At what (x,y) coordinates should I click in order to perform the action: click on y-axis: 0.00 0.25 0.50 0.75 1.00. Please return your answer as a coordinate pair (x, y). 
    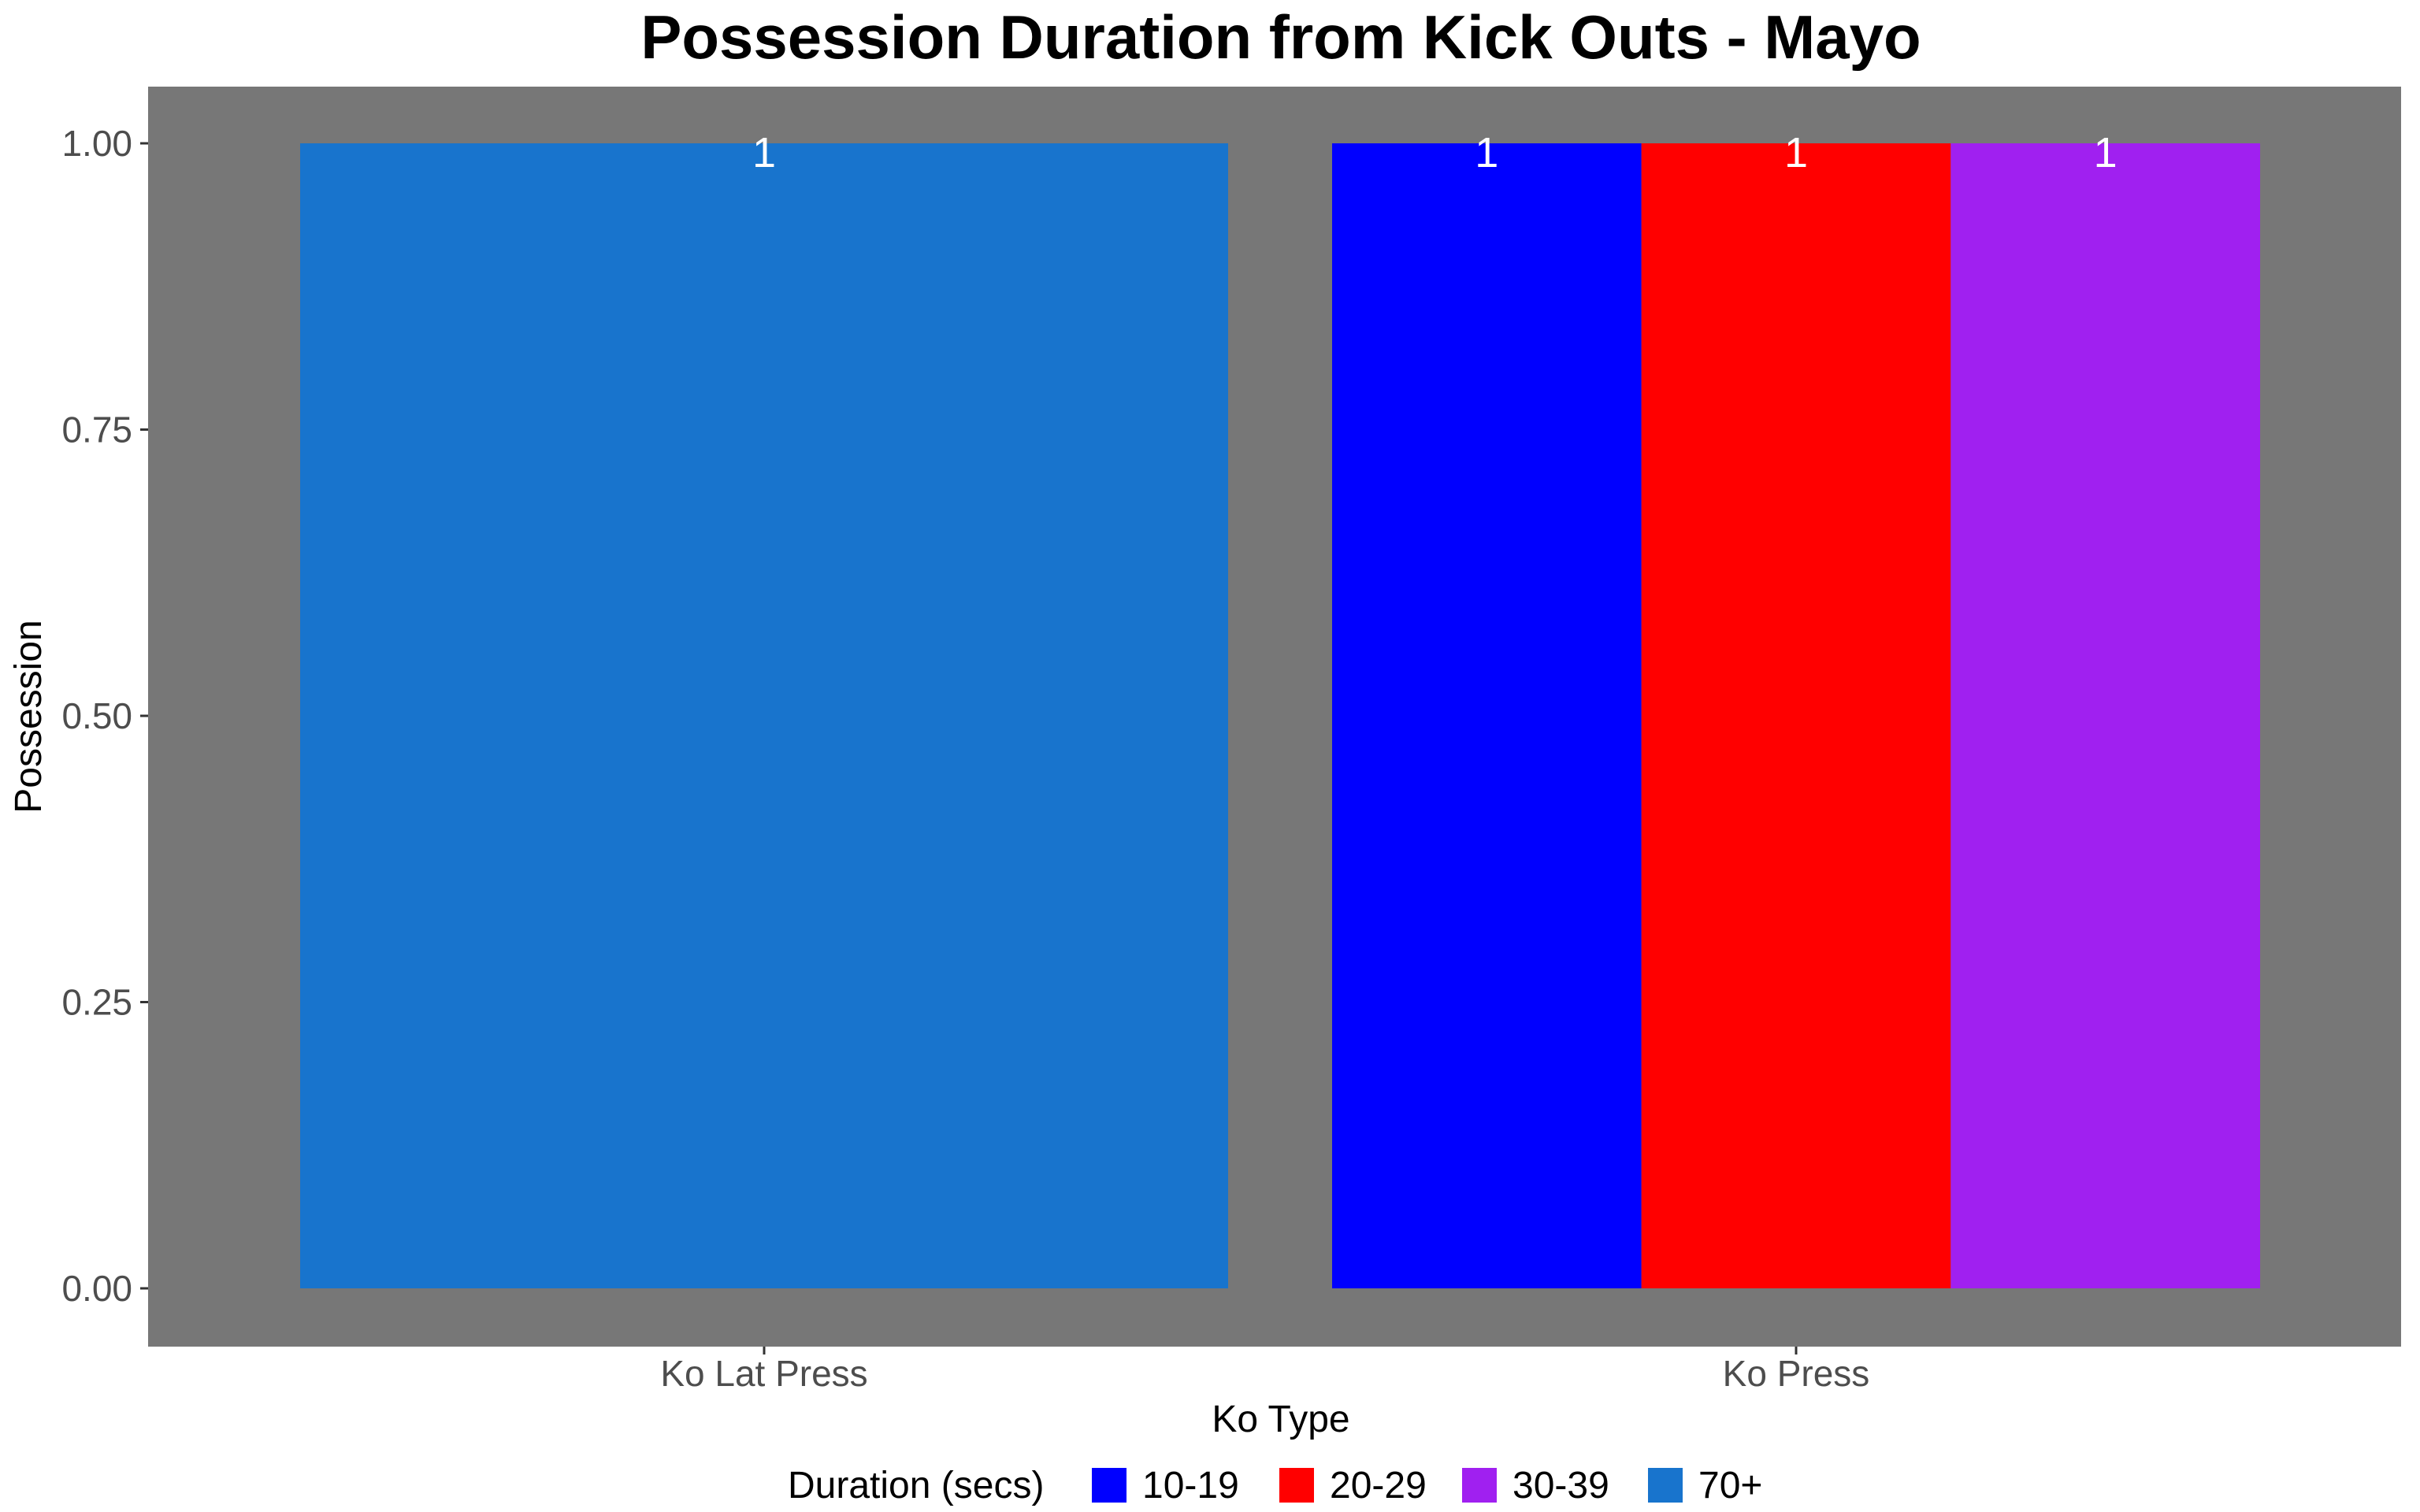
    Looking at the image, I should click on (104, 716).